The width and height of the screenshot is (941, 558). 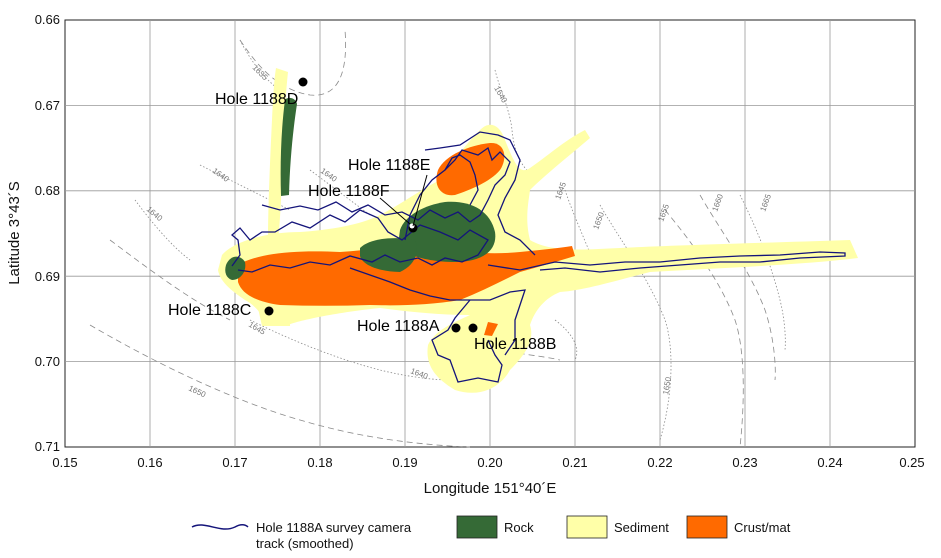 I want to click on hole-marker-1188D, so click(x=303, y=82).